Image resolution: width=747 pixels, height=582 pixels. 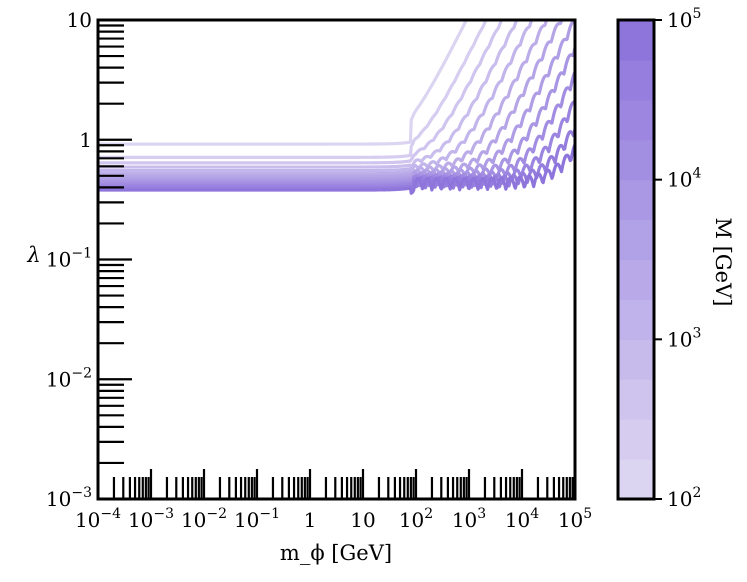 I want to click on curve-M-2.25, so click(x=293, y=89).